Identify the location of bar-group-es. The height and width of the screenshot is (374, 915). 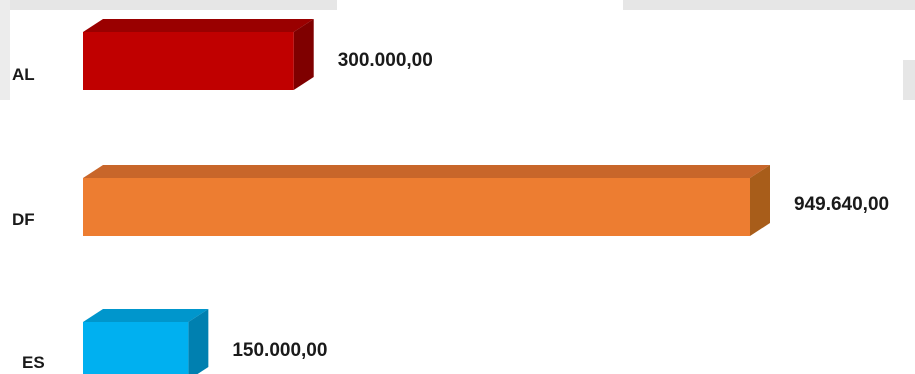
(146, 341).